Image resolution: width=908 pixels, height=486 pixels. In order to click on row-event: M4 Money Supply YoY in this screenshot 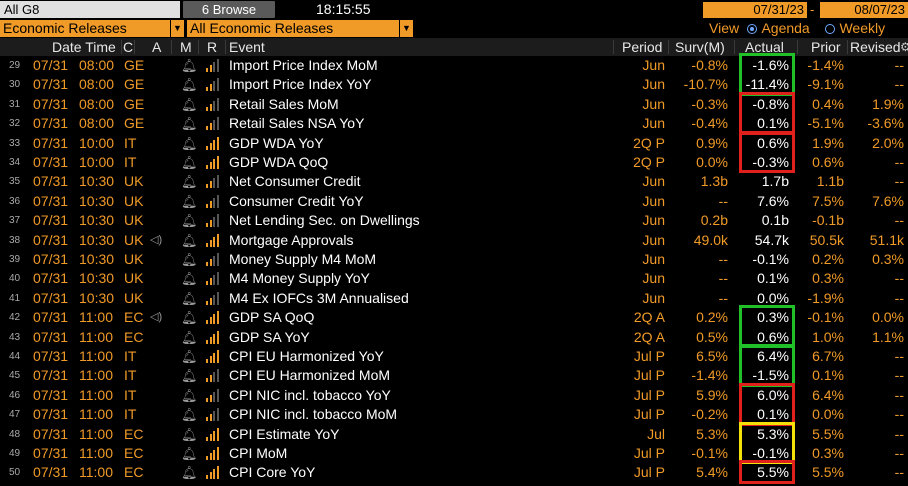, I will do `click(299, 278)`.